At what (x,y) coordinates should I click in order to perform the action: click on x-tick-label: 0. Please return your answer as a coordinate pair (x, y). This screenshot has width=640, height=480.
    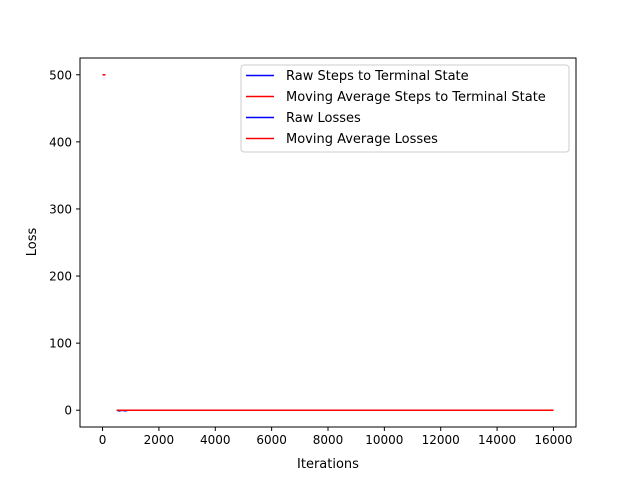
    Looking at the image, I should click on (103, 440).